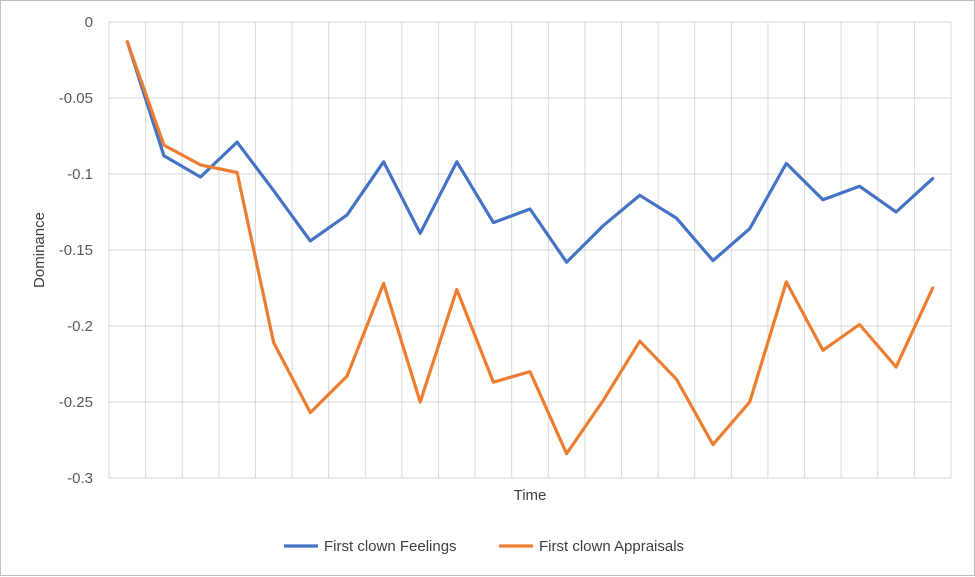 Image resolution: width=975 pixels, height=577 pixels. I want to click on legend-label-2: First clown Appraisals, so click(611, 546).